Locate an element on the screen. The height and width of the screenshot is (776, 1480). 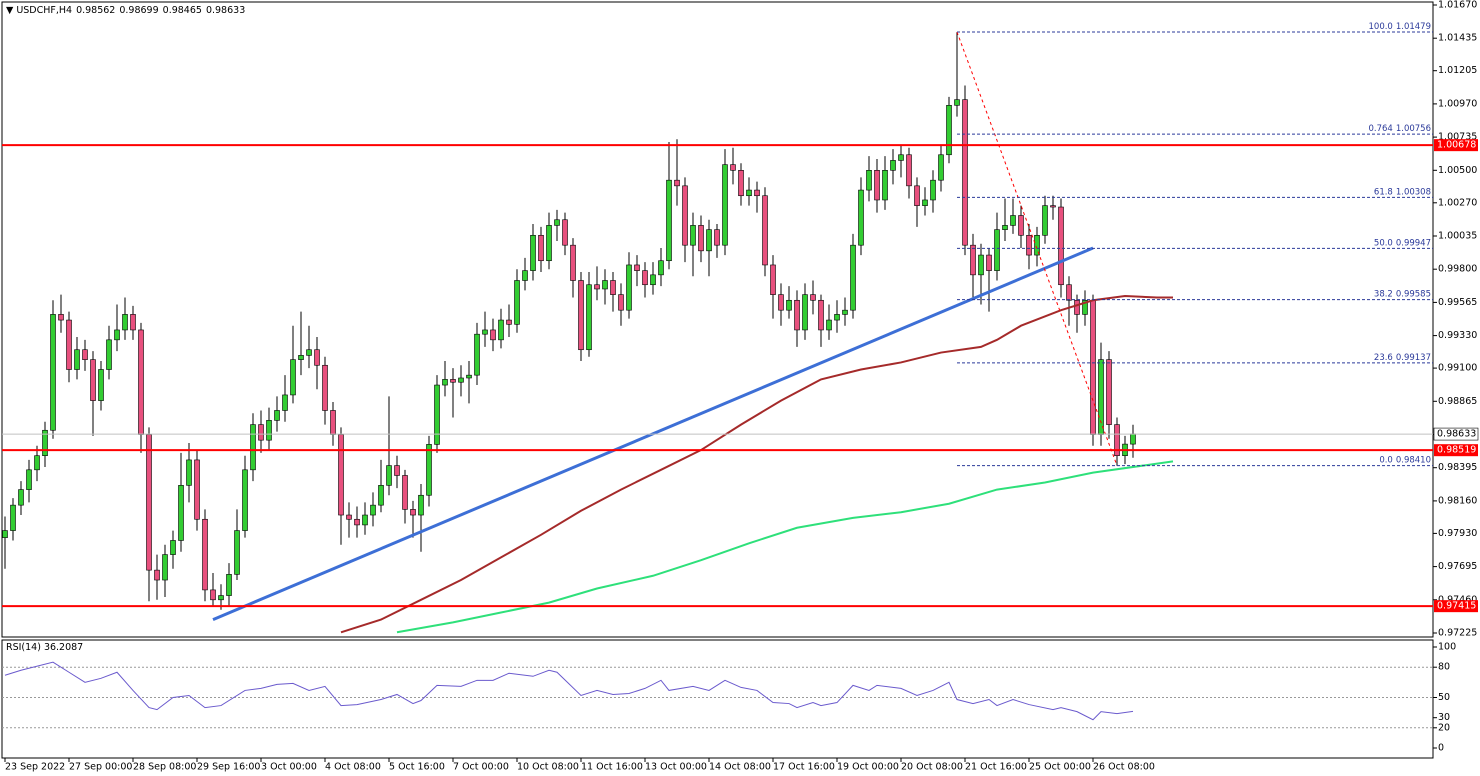
x-tick-label: 17 Oct 16:00 is located at coordinates (804, 767).